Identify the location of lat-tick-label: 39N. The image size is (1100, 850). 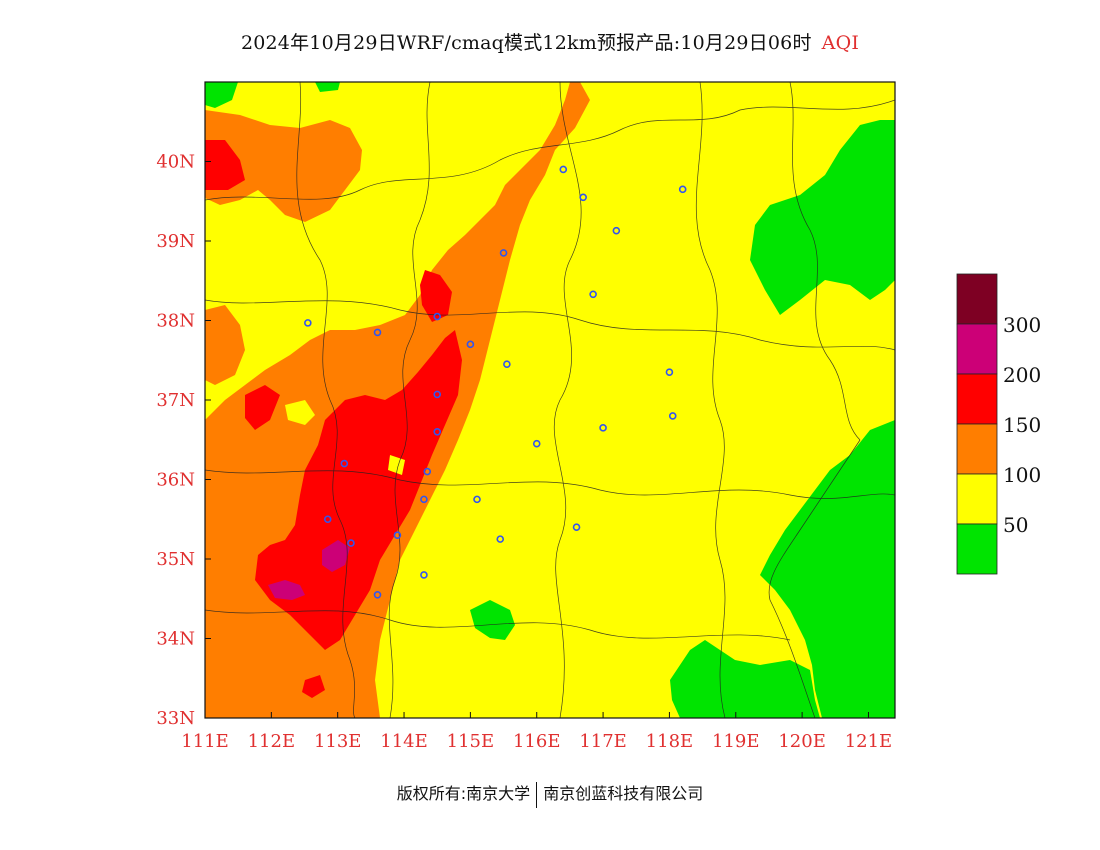
(175, 241).